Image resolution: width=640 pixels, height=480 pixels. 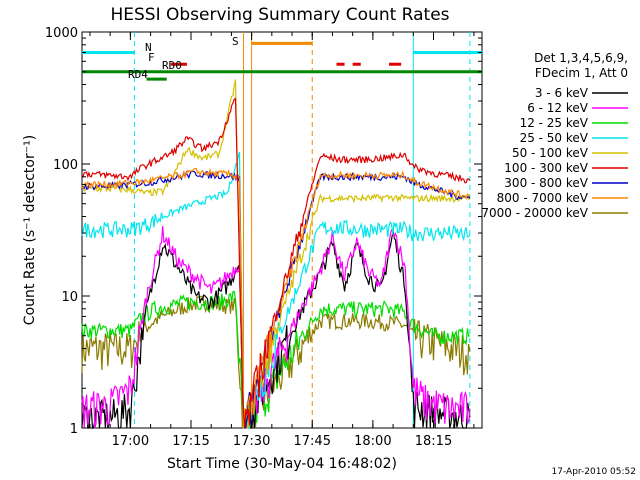 What do you see at coordinates (130, 441) in the screenshot?
I see `x-tick-label: 17:00` at bounding box center [130, 441].